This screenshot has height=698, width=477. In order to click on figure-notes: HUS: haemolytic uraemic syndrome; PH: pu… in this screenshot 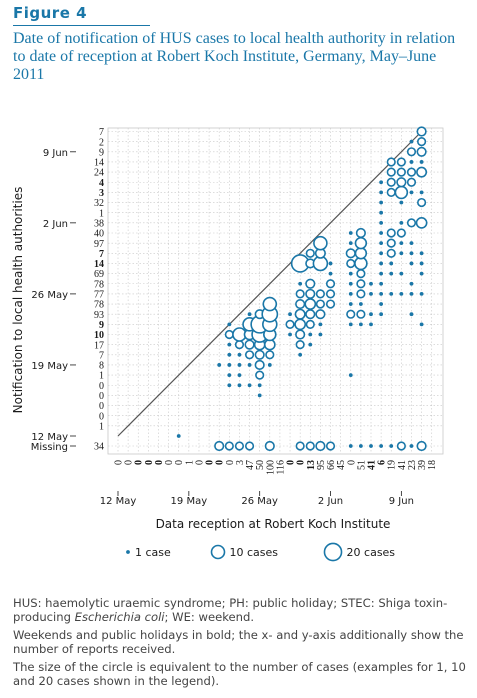, I will do `click(240, 644)`.